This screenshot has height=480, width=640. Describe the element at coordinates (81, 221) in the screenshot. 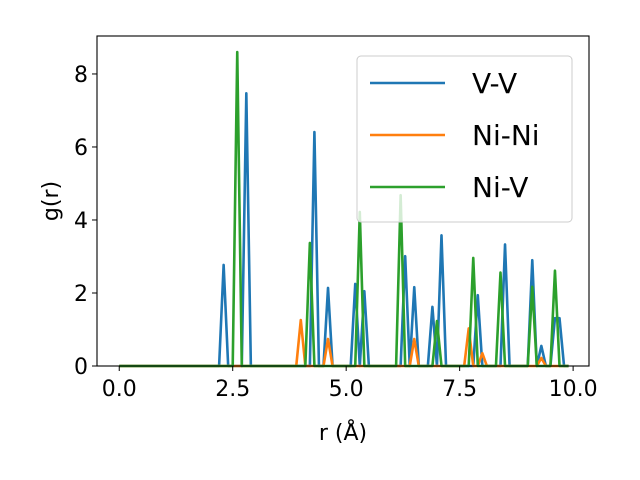

I see `y-tick-label: 4` at that location.